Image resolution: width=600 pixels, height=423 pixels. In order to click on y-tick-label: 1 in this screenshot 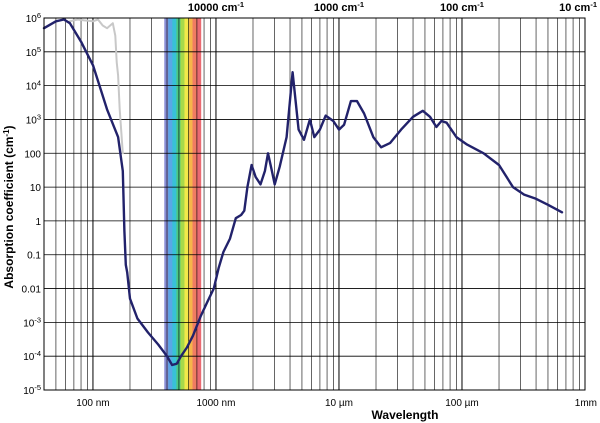, I will do `click(38, 222)`.